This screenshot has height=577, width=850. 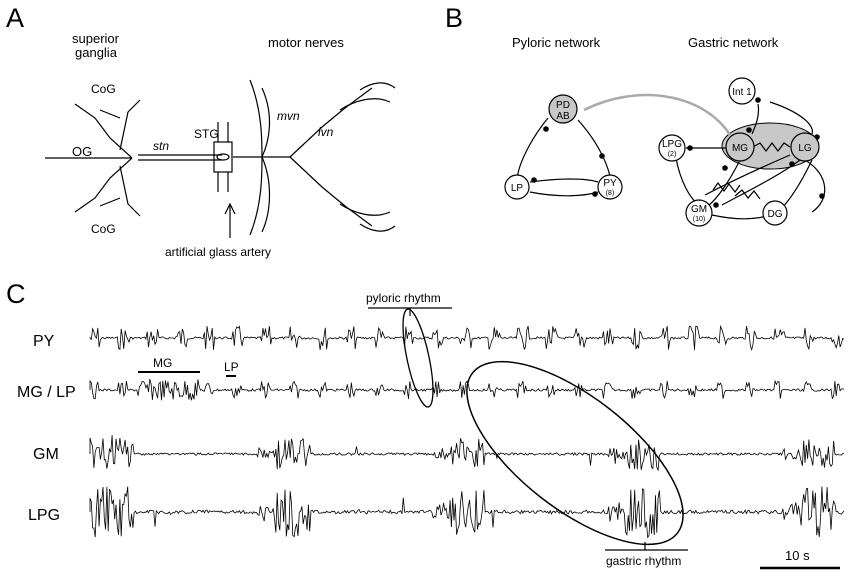 I want to click on neuron-dg: DG, so click(x=775, y=213).